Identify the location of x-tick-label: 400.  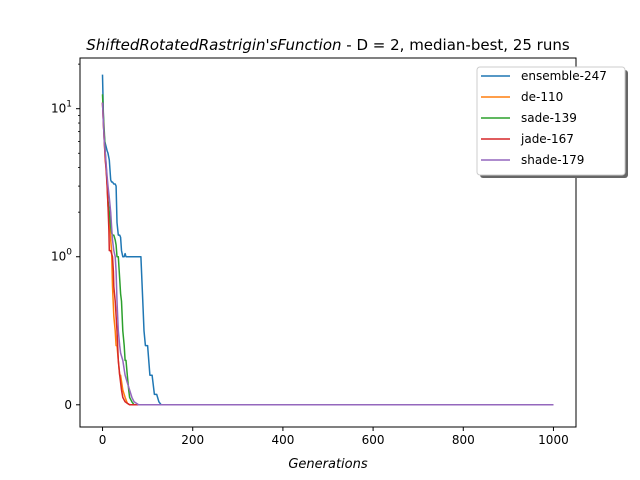
(282, 440).